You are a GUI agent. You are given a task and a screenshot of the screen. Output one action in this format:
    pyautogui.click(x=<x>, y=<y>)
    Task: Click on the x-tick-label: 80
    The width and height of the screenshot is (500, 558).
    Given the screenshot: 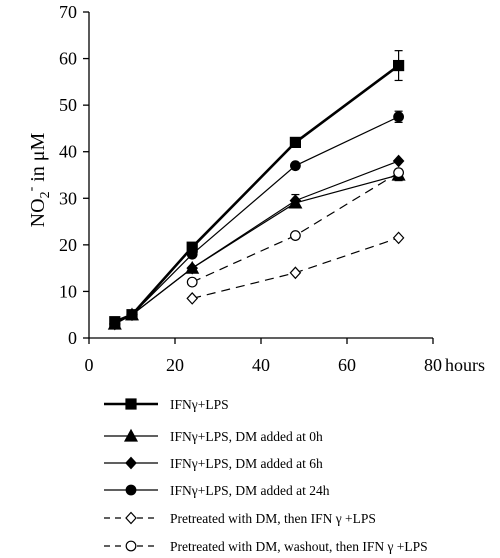 What is the action you would take?
    pyautogui.click(x=433, y=365)
    